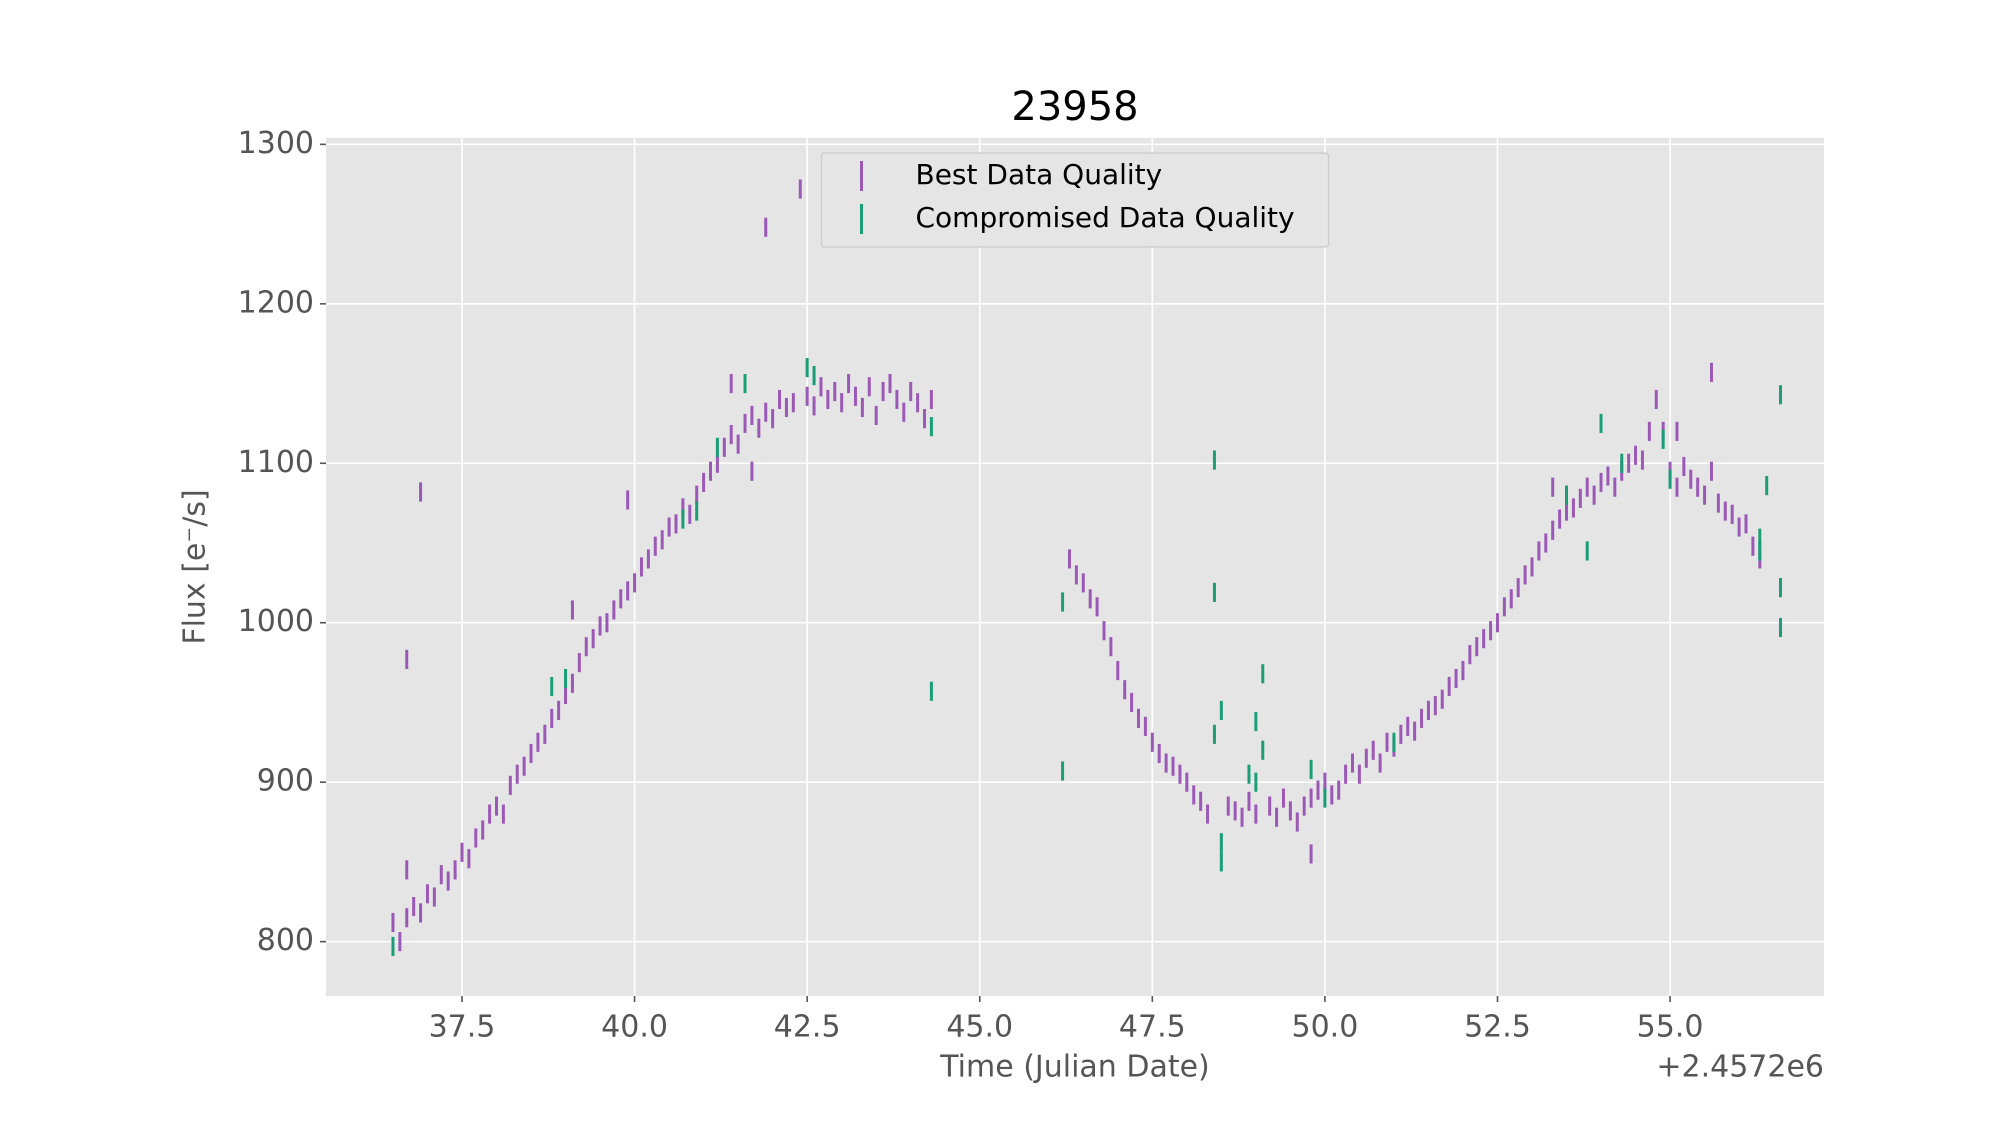  Describe the element at coordinates (276, 143) in the screenshot. I see `y-tick-label: 1300` at that location.